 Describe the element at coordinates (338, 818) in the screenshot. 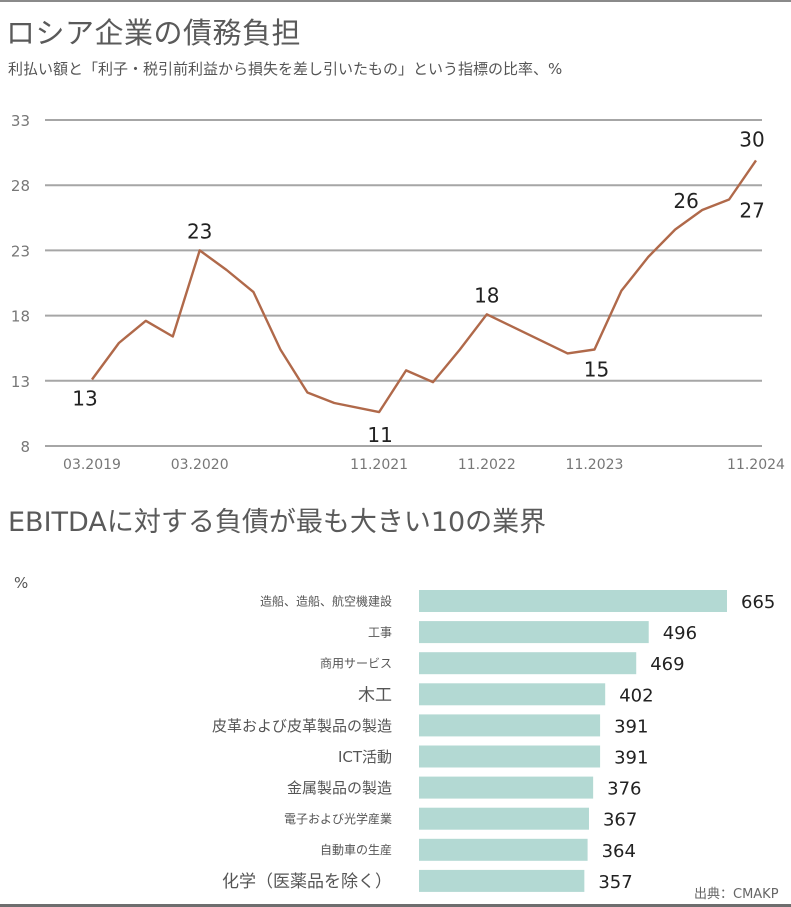

I see `category-label: 電子および光学産業` at that location.